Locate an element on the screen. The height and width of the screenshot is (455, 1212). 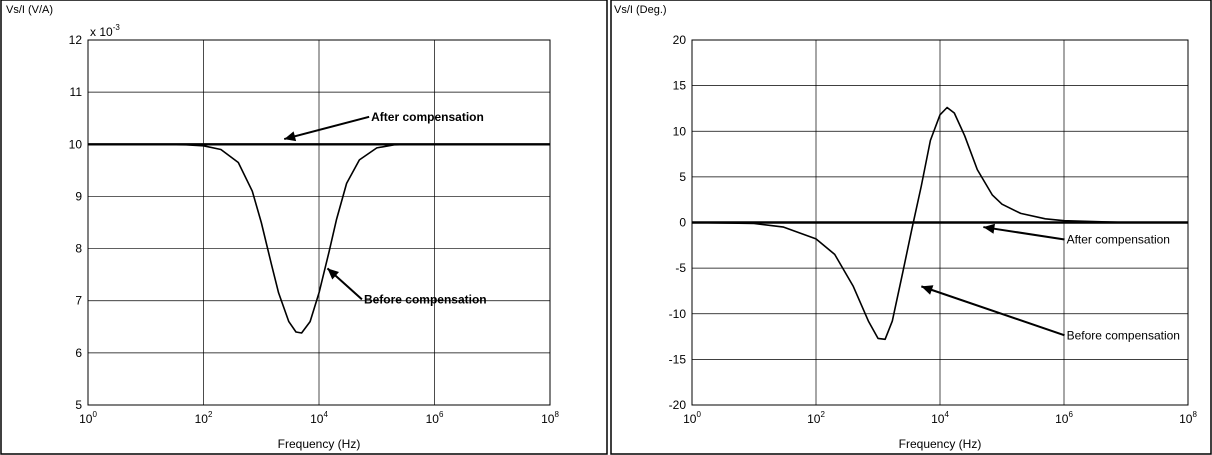
magnitude-x-tick-label: 10⁸ is located at coordinates (550, 418).